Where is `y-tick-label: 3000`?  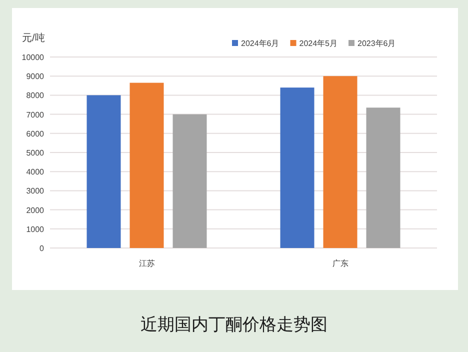 y-tick-label: 3000 is located at coordinates (35, 191).